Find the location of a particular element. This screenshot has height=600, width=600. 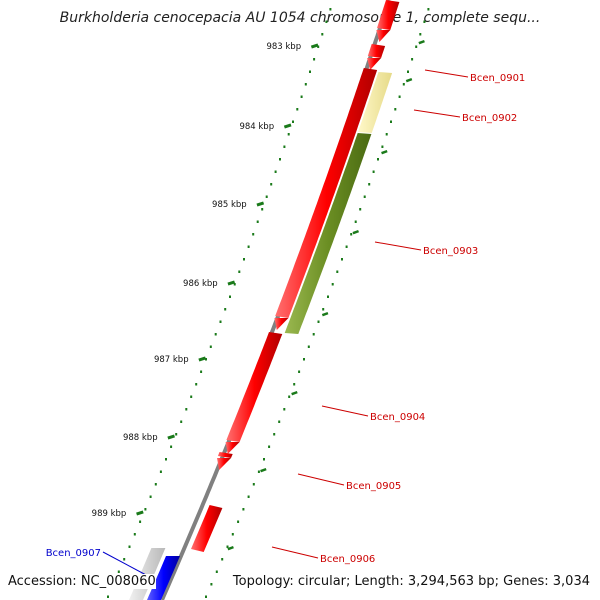

gene-bcen-0904-arrowhead is located at coordinates (232, 448).